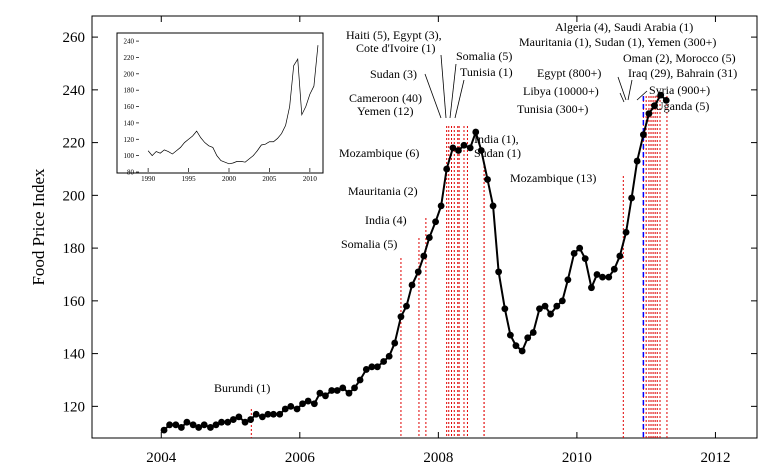  I want to click on label-egypt-2011: Egypt (800+), so click(569, 73).